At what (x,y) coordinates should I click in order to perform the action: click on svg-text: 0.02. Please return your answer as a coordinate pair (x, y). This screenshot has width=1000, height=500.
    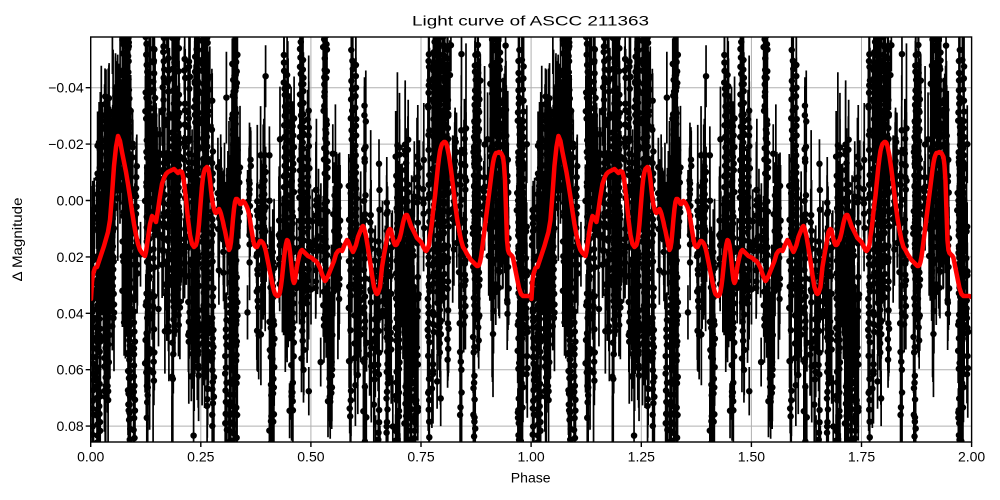
    Looking at the image, I should click on (69, 257).